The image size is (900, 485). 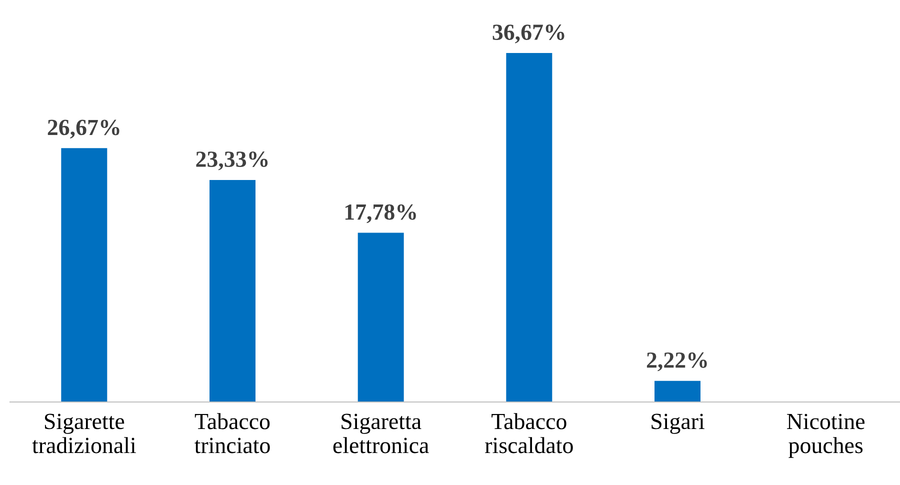 I want to click on data-label: 36,67%, so click(x=528, y=34).